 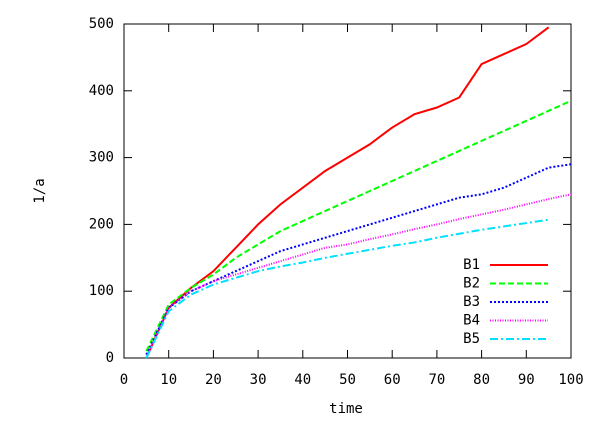 I want to click on y-tick-label: 300, so click(x=101, y=158).